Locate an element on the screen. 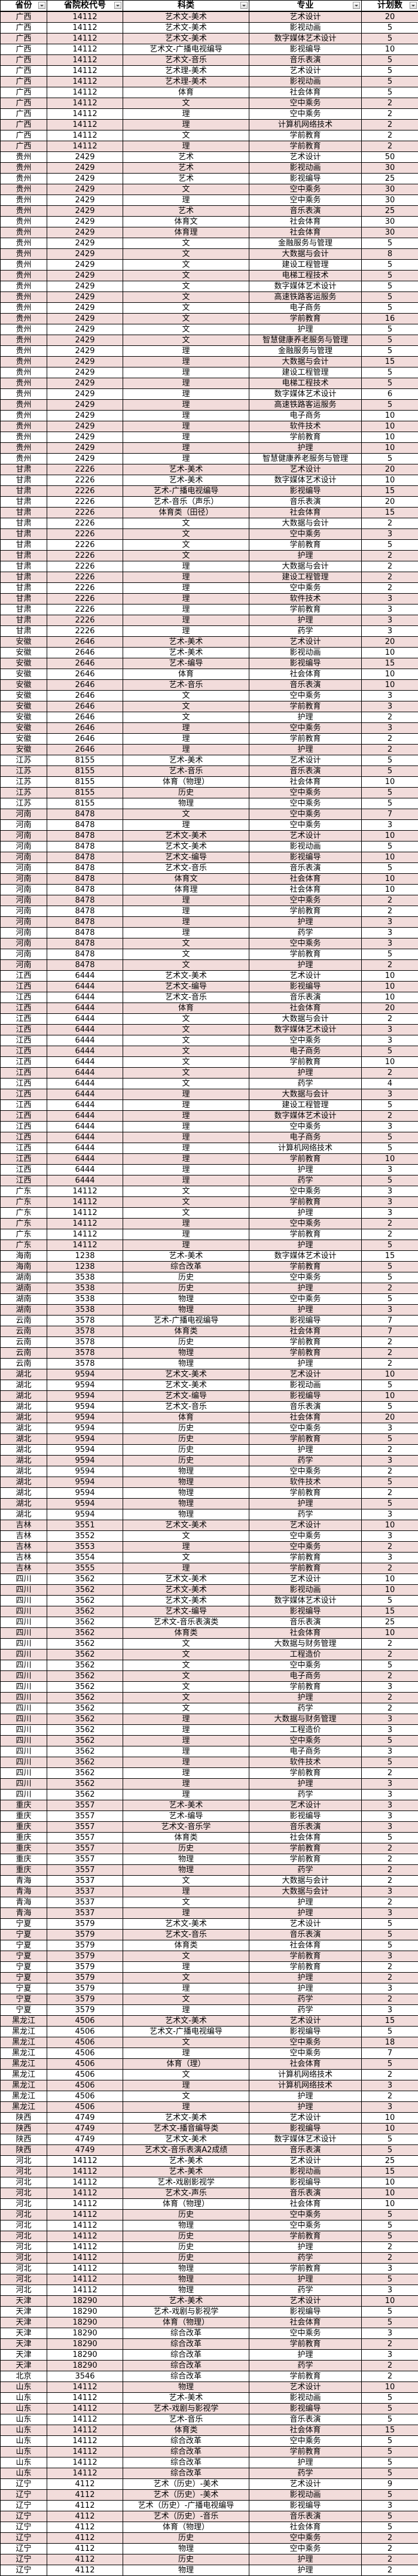 Image resolution: width=418 pixels, height=2576 pixels. cell-province: 广东 is located at coordinates (23, 1234).